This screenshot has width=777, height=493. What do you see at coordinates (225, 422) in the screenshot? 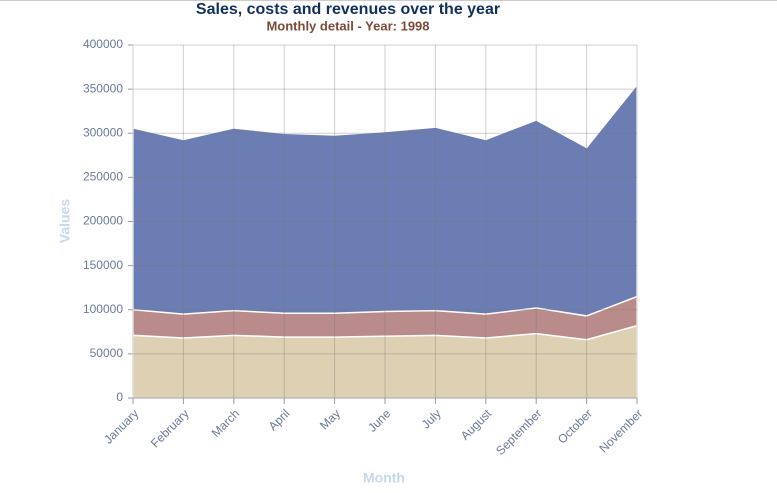
I see `x-tick-label: March` at bounding box center [225, 422].